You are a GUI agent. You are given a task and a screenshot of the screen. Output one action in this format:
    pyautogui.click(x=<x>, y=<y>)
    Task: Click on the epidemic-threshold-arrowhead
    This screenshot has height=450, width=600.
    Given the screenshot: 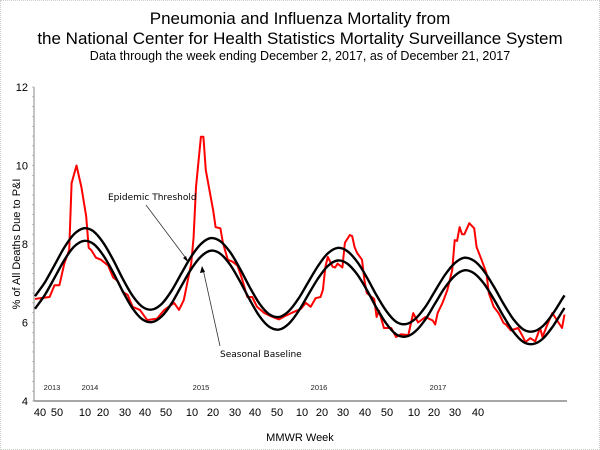 What is the action you would take?
    pyautogui.click(x=185, y=259)
    